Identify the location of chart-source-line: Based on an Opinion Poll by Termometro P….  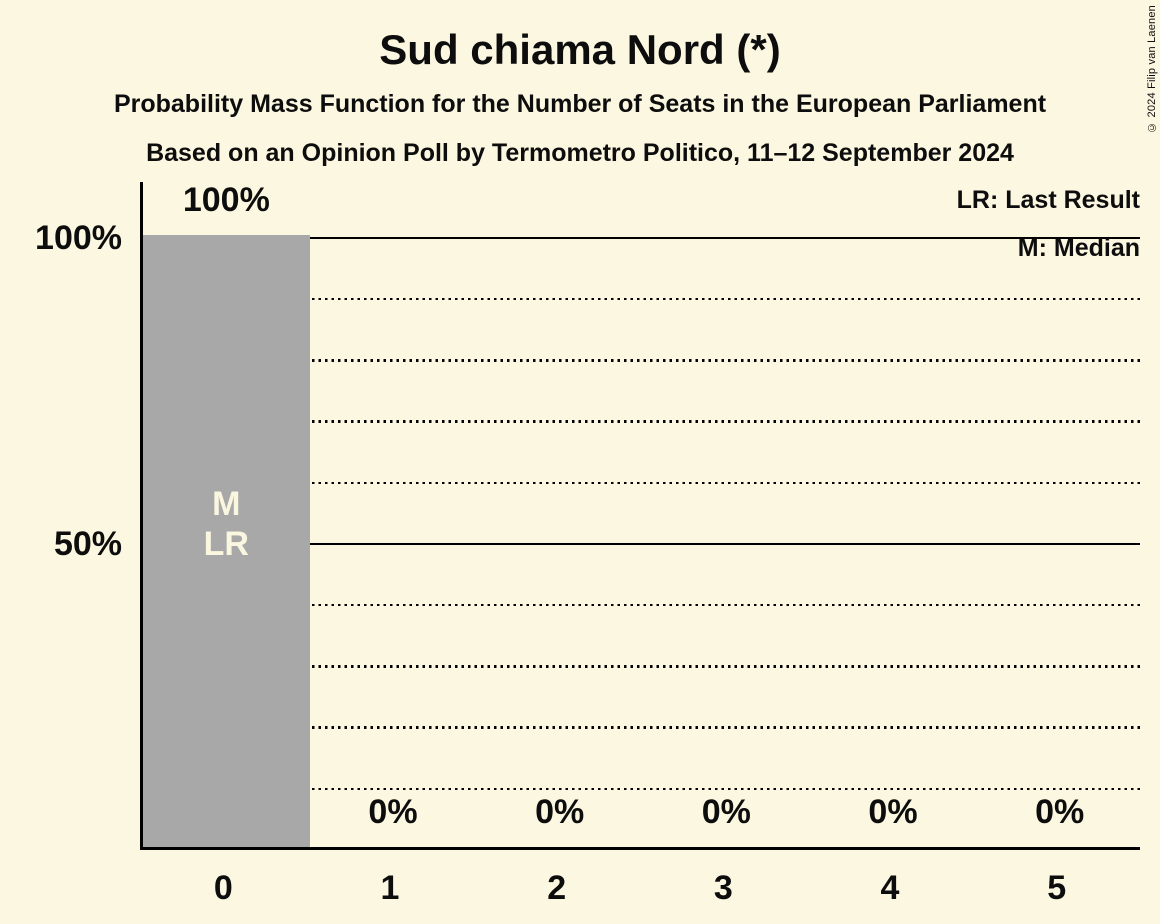
(580, 153).